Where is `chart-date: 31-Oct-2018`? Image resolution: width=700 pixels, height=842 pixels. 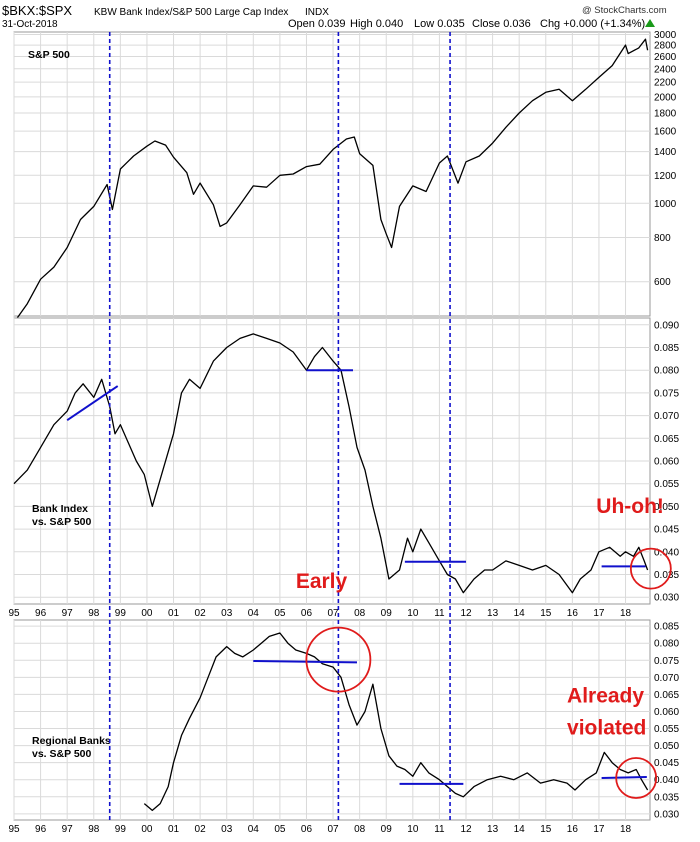 chart-date: 31-Oct-2018 is located at coordinates (30, 24).